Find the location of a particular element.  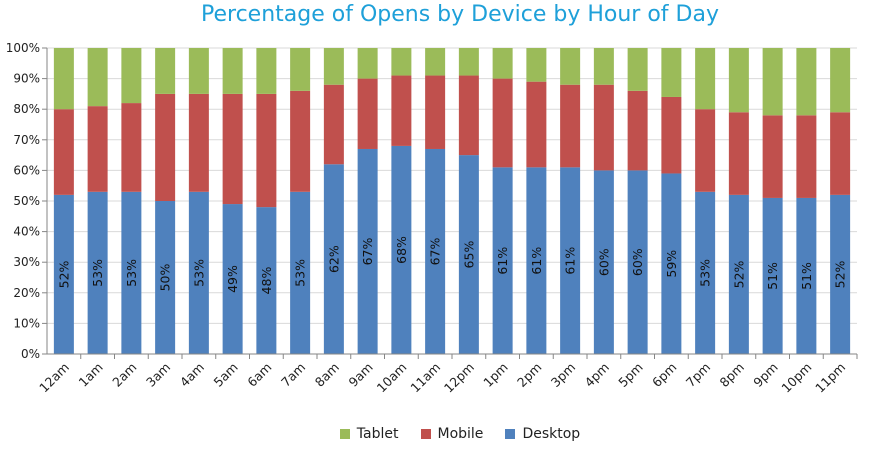

data-label-desktop-8am: 62% is located at coordinates (333, 259).